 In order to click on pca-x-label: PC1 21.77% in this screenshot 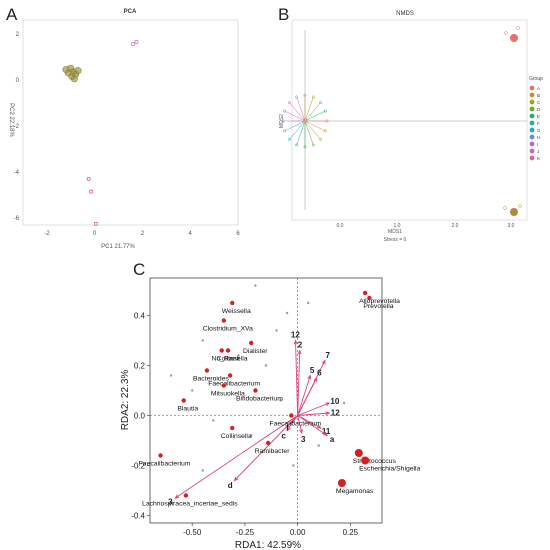, I will do `click(118, 247)`.